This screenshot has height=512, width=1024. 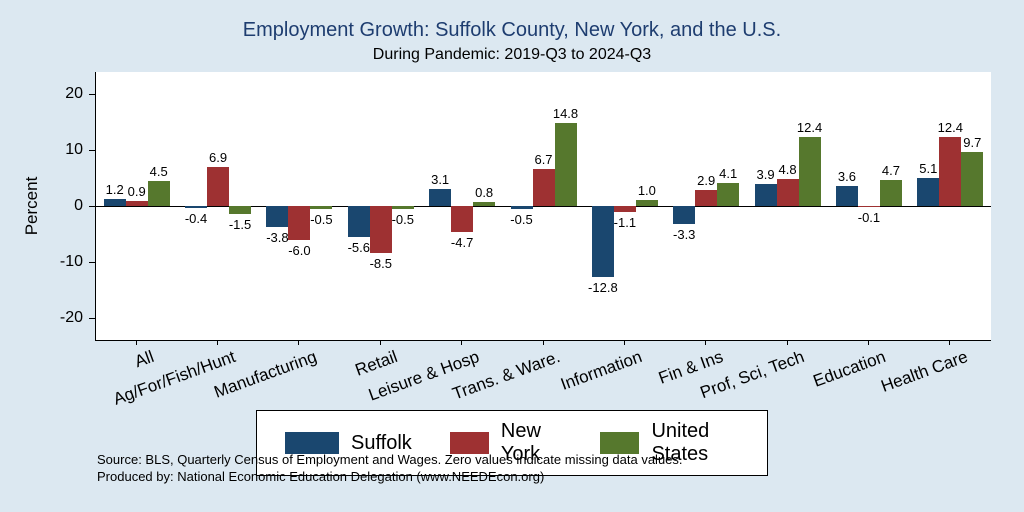 I want to click on bar-suffolk-retail, so click(x=358, y=222).